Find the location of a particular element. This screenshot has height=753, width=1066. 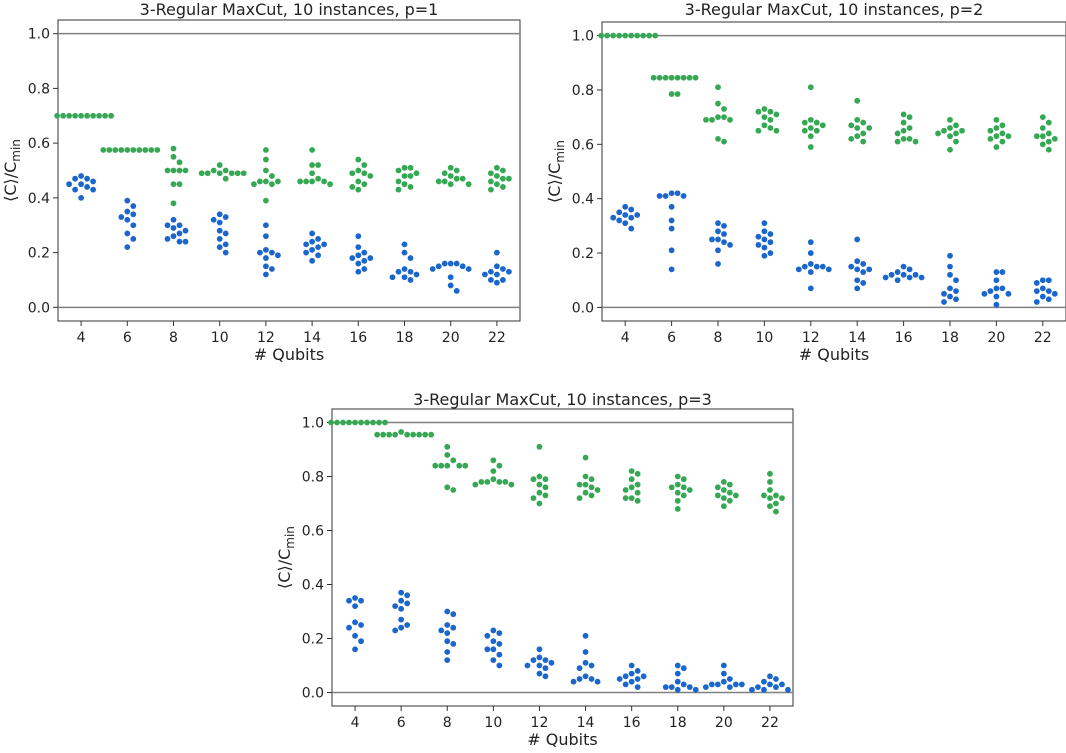

x-tick-label: 18 is located at coordinates (405, 338).